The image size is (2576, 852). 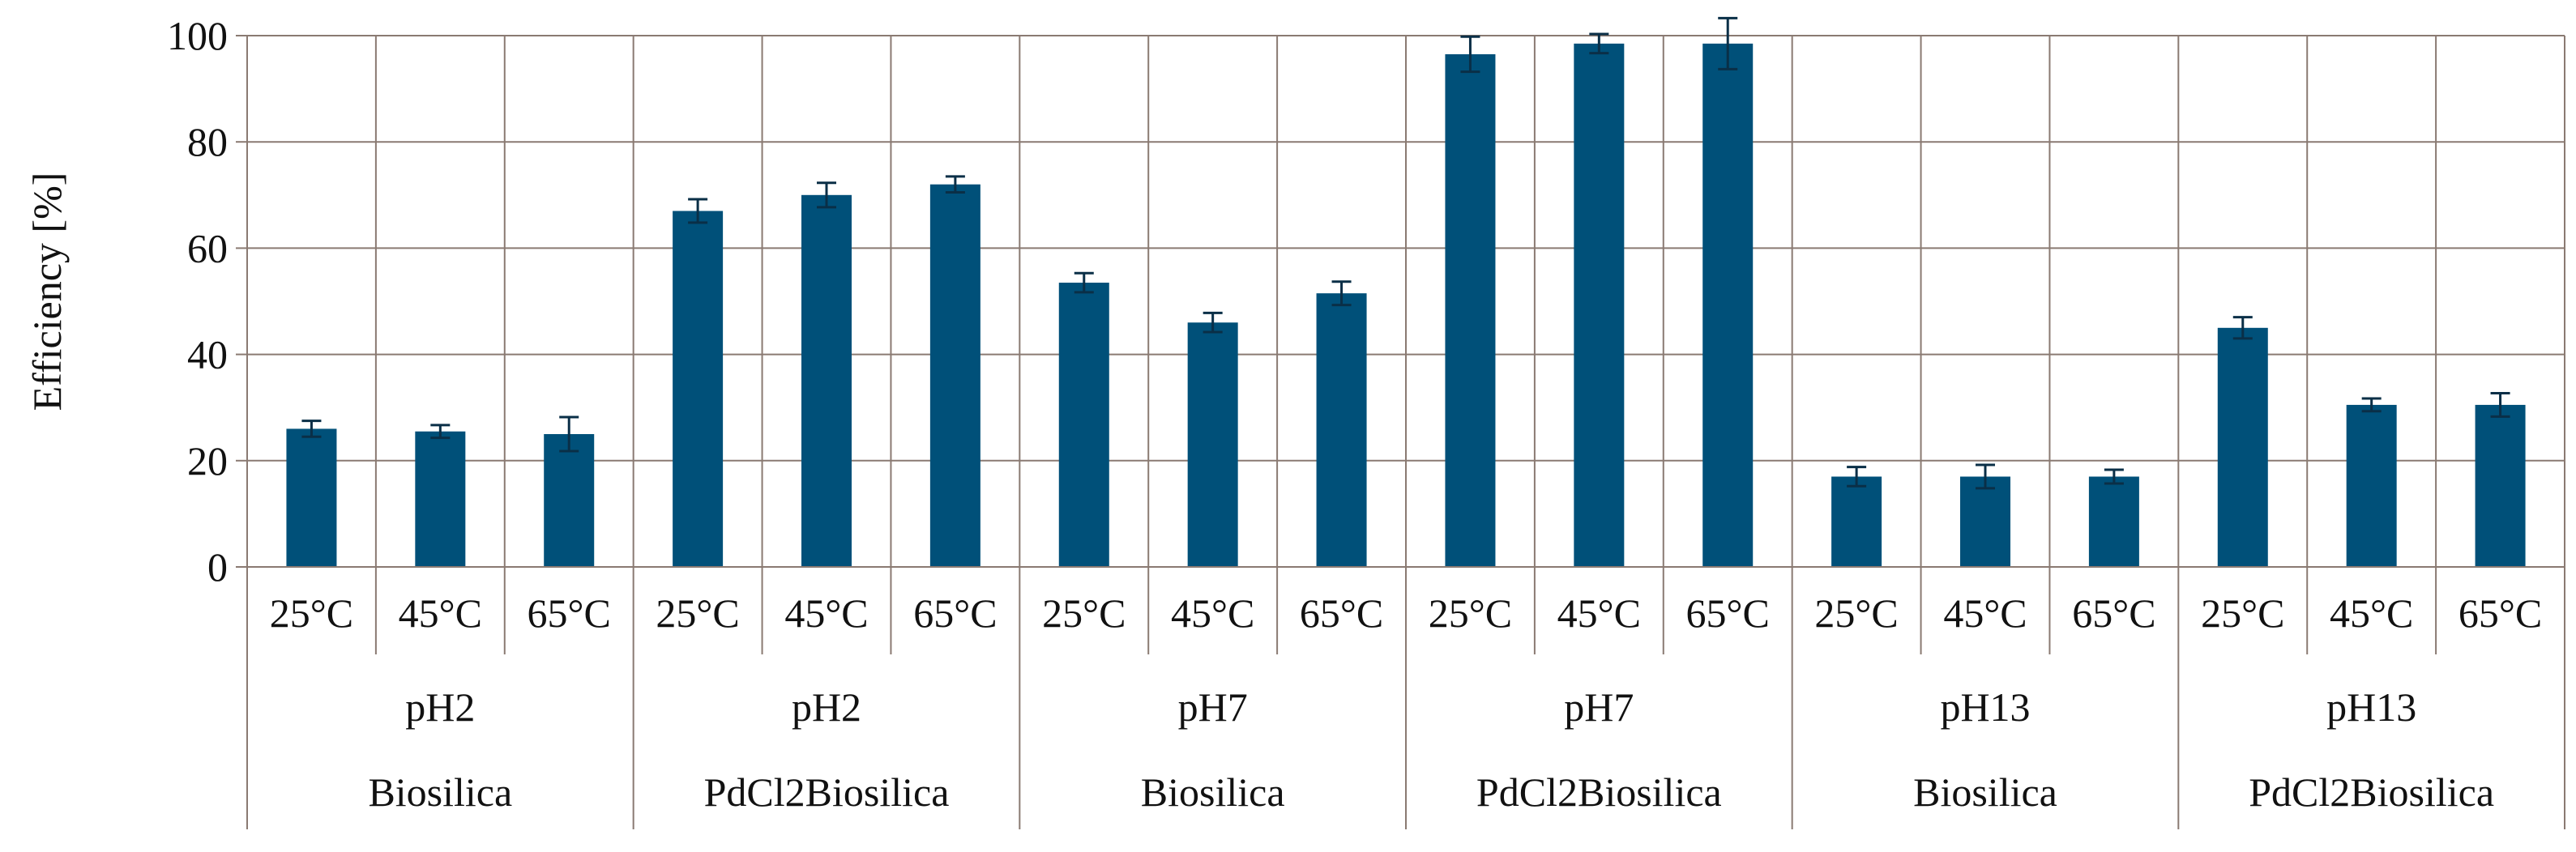 I want to click on ytick-label-100: 100, so click(x=197, y=36).